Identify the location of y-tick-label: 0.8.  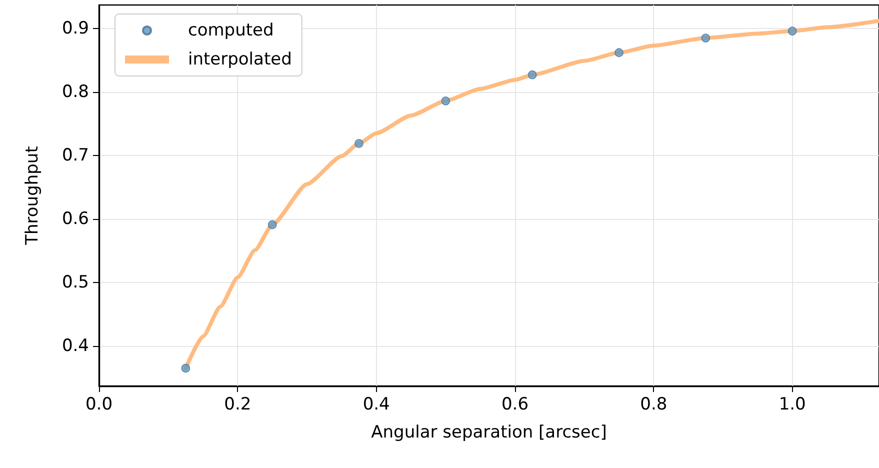
(75, 92).